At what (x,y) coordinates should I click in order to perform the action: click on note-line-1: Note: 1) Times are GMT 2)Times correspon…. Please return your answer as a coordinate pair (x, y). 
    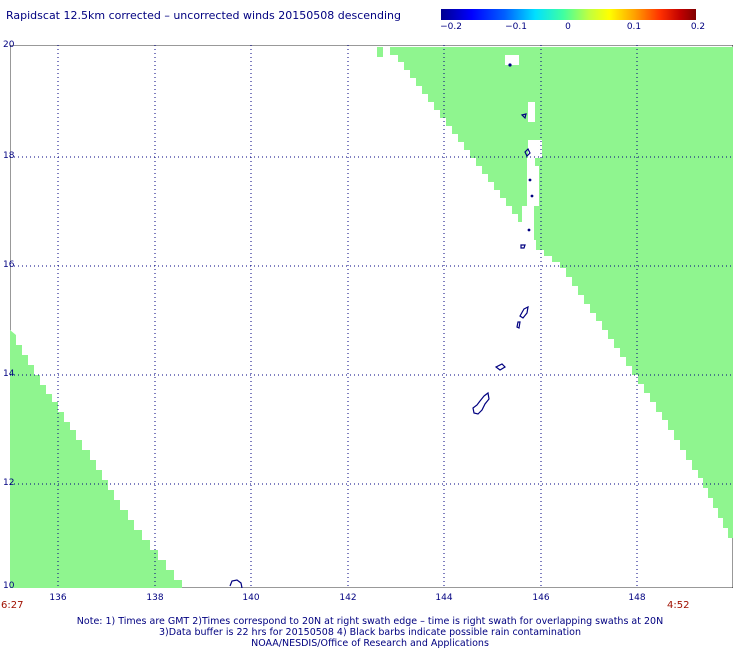
    Looking at the image, I should click on (370, 621).